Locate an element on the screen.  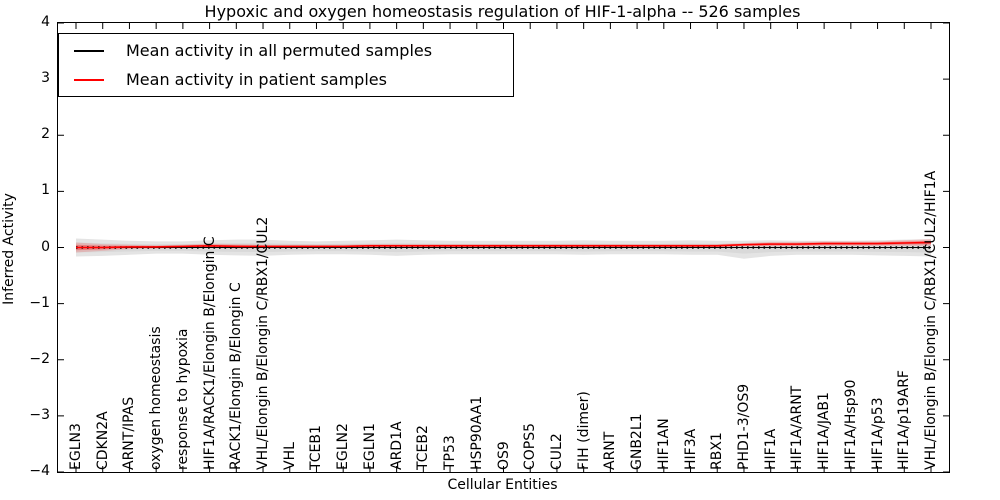
legend-item: Mean activity in all permuted samples is located at coordinates (286, 51).